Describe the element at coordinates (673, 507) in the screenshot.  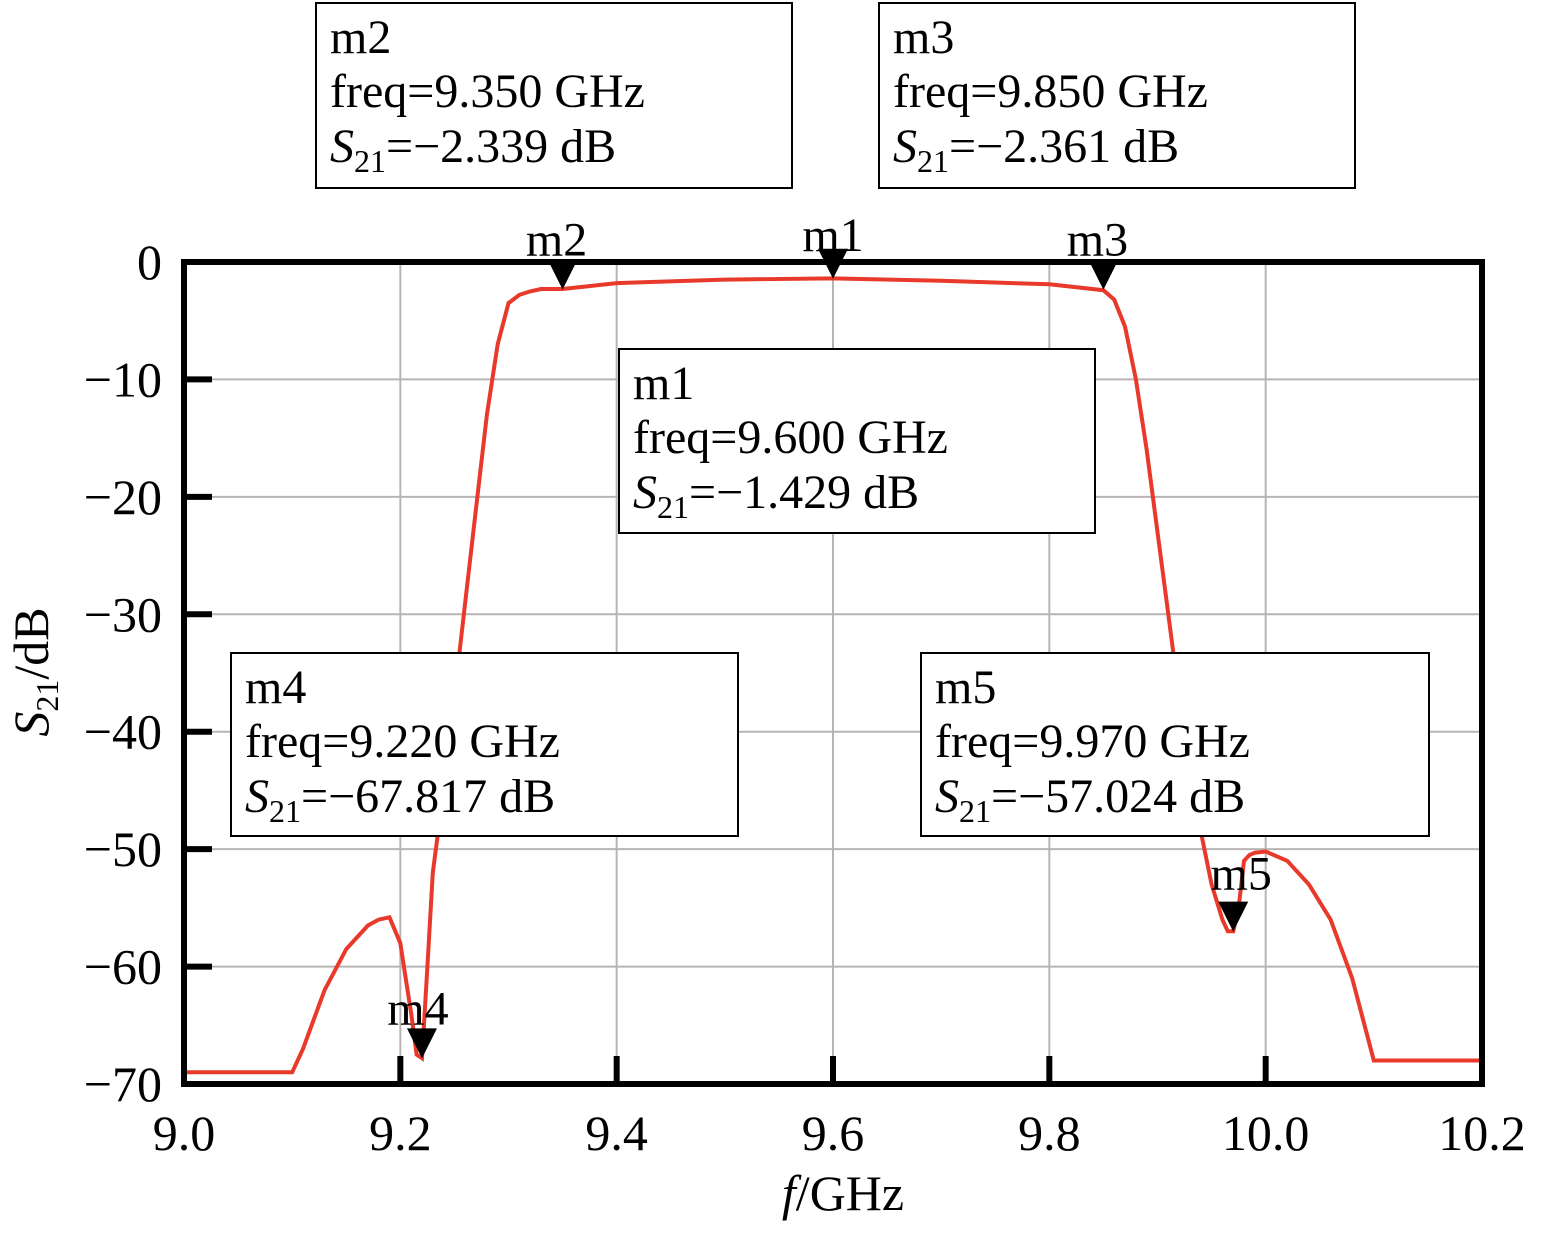
I see `annotation-m1-s-sub: 21` at that location.